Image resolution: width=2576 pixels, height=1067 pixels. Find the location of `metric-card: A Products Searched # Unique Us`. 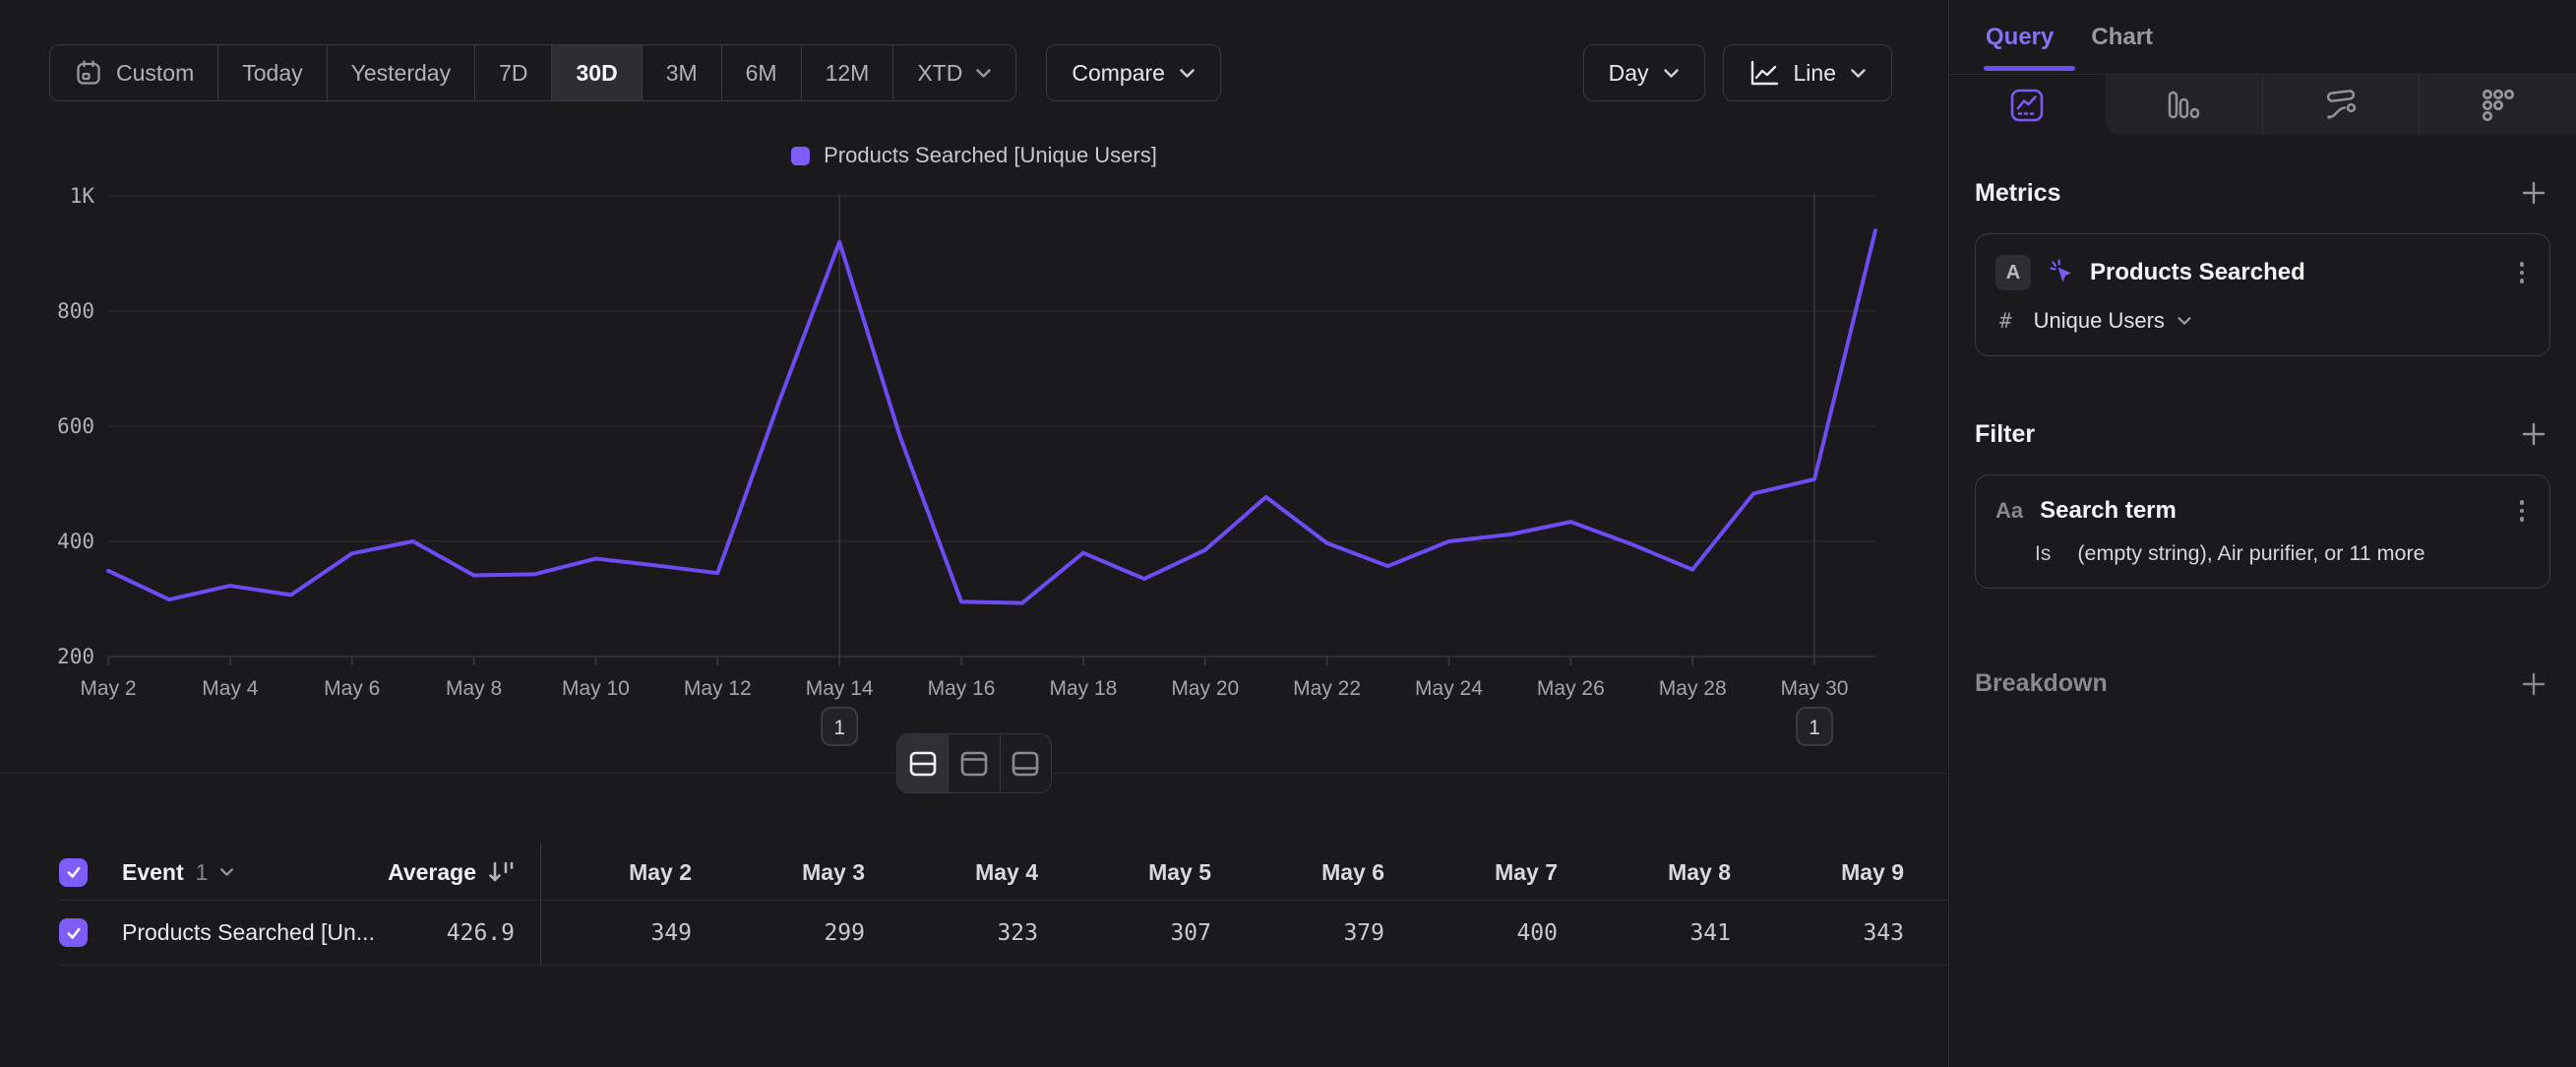

metric-card: A Products Searched # Unique Us is located at coordinates (2262, 294).